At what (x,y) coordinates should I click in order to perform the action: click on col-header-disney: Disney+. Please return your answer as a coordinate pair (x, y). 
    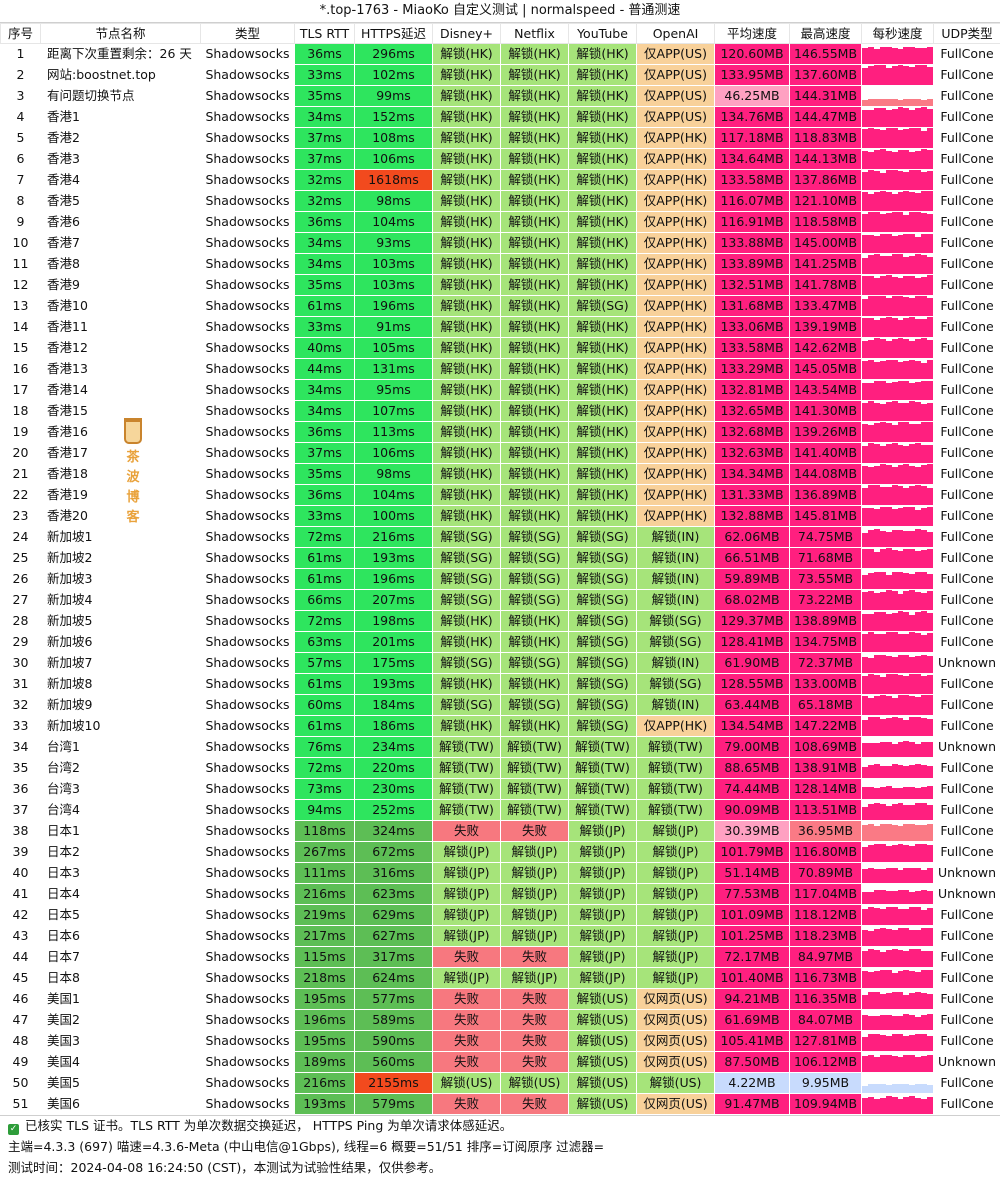
    Looking at the image, I should click on (466, 33).